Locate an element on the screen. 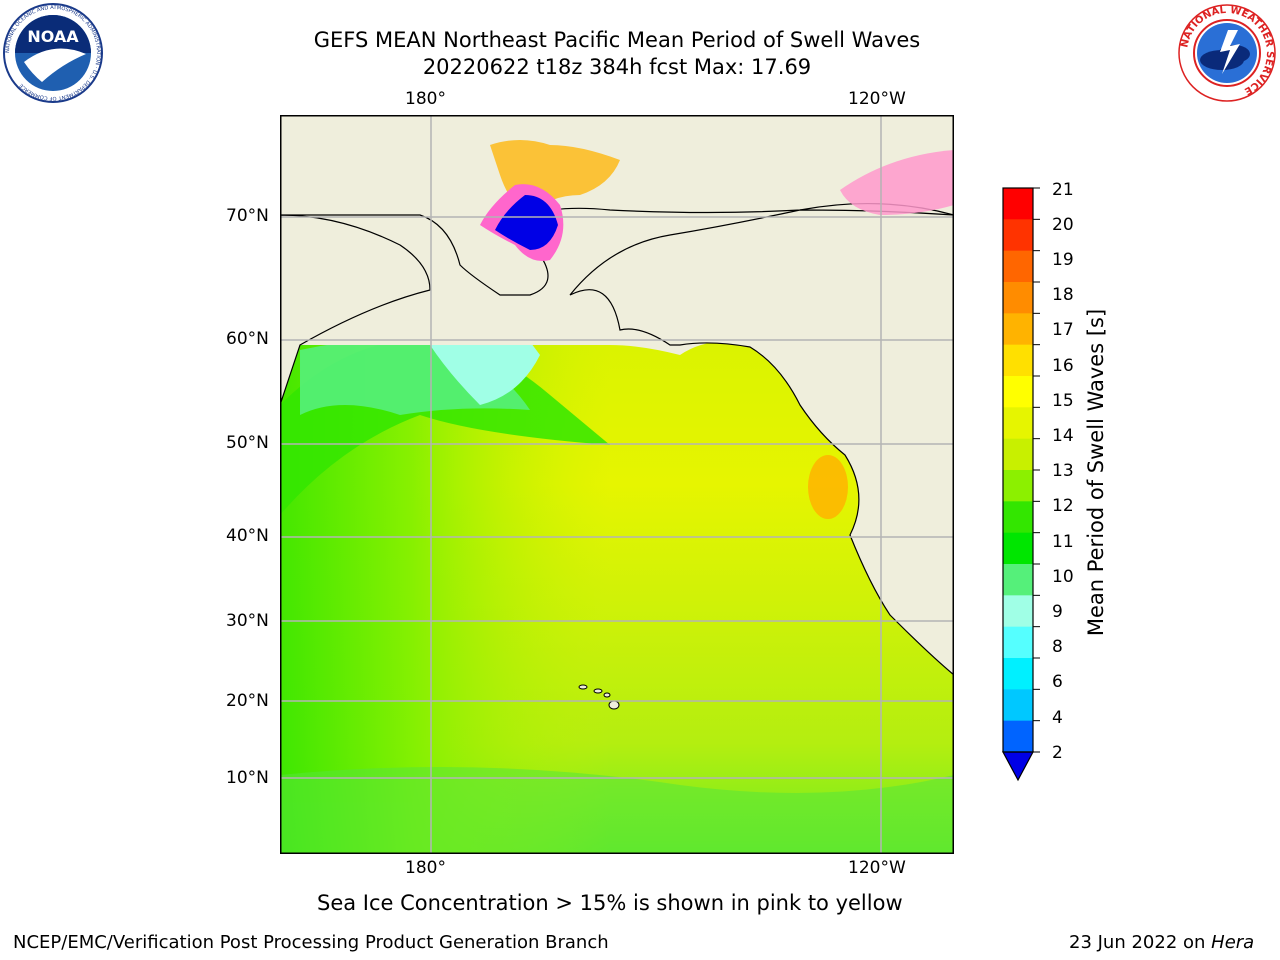 The height and width of the screenshot is (960, 1280). cb-tick-17: 17 is located at coordinates (1063, 330).